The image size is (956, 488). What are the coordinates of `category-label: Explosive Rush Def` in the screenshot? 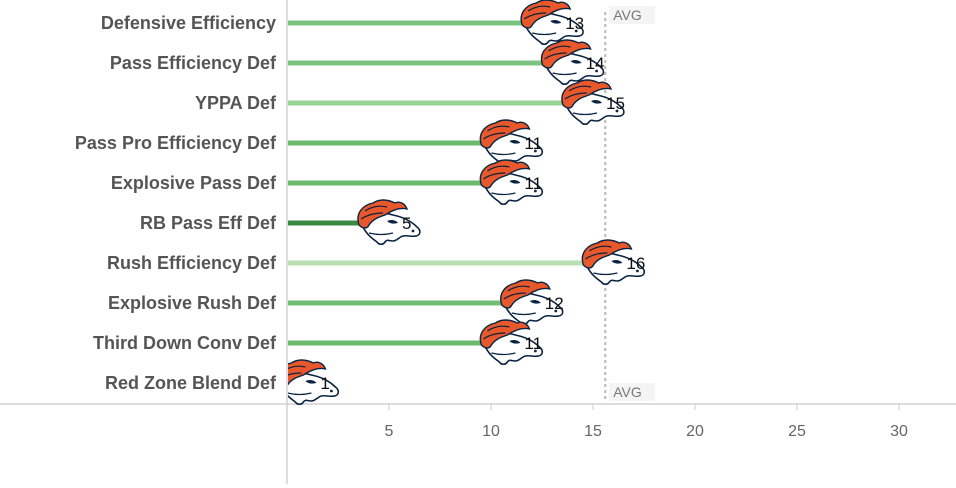 It's located at (192, 303).